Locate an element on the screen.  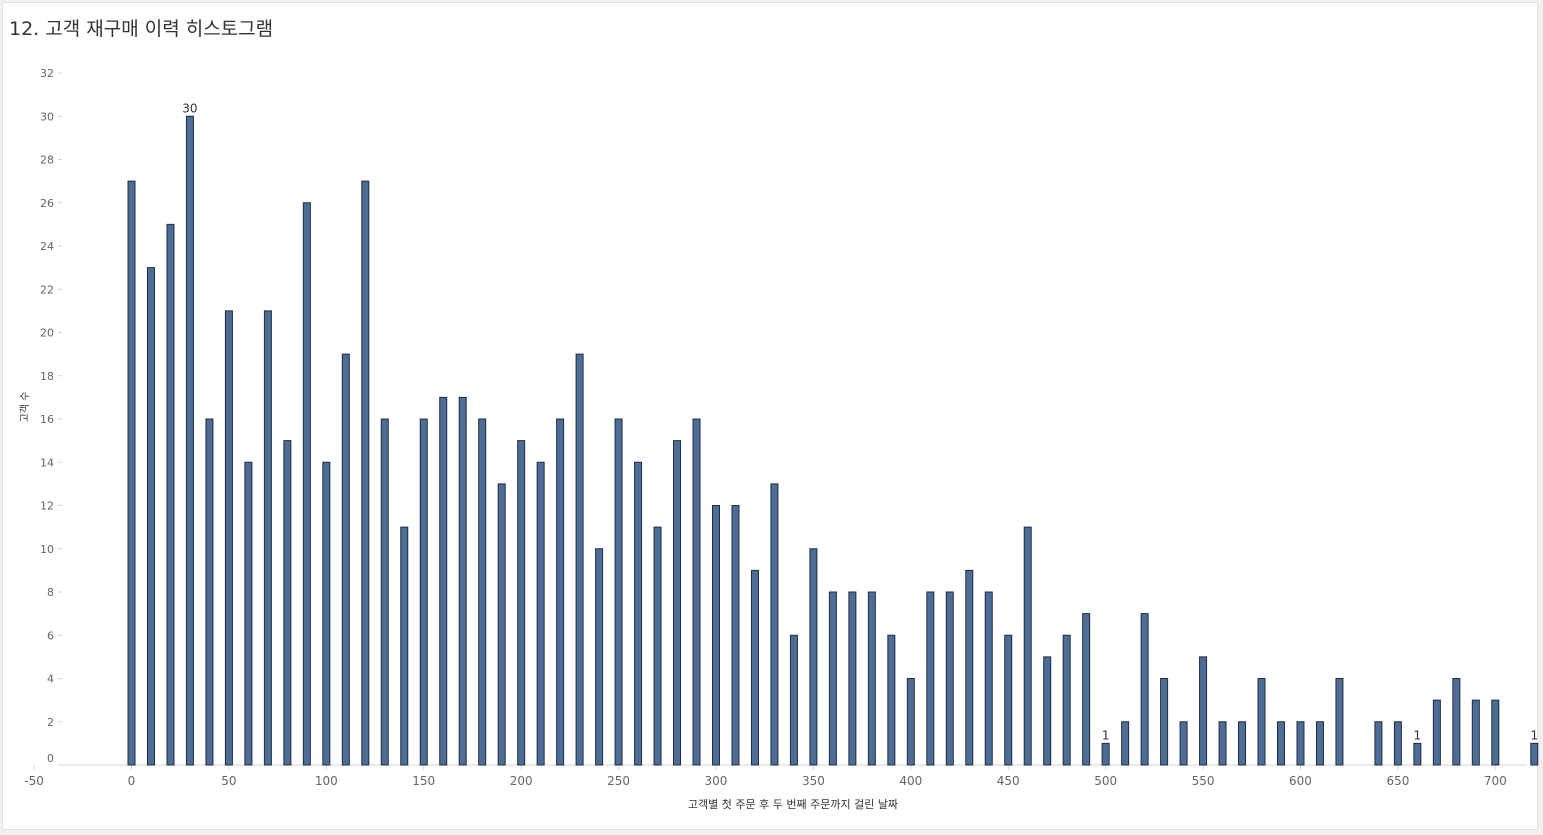
y-tick-label: 28 is located at coordinates (47, 160).